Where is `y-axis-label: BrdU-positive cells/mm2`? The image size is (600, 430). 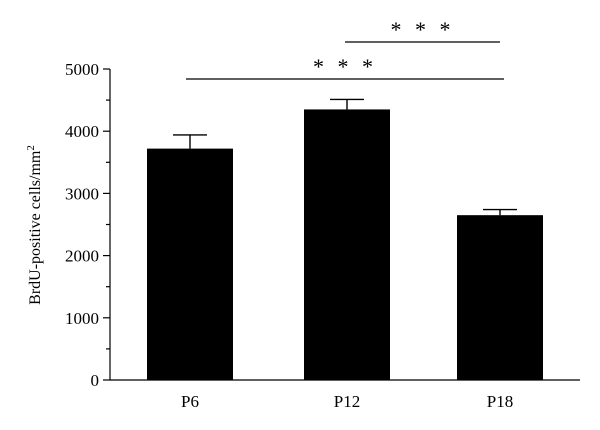
y-axis-label: BrdU-positive cells/mm2 is located at coordinates (34, 225).